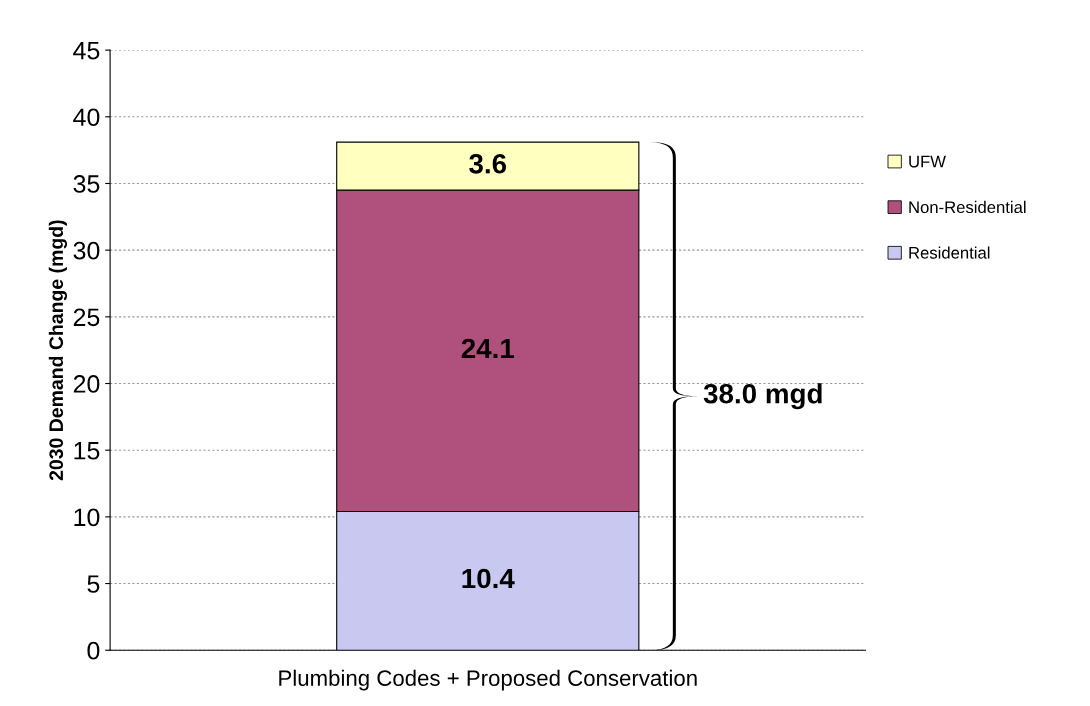 This screenshot has width=1090, height=706. Describe the element at coordinates (949, 252) in the screenshot. I see `legend-label: Residential` at that location.